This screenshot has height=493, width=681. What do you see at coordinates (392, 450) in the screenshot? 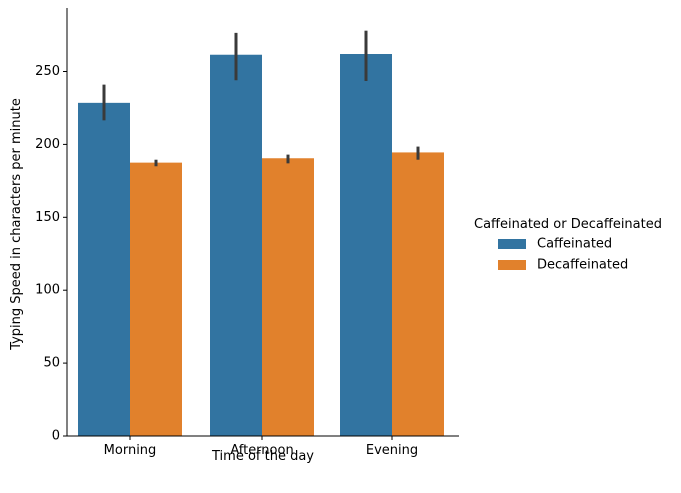
I see `x-tick-label: Evening` at bounding box center [392, 450].